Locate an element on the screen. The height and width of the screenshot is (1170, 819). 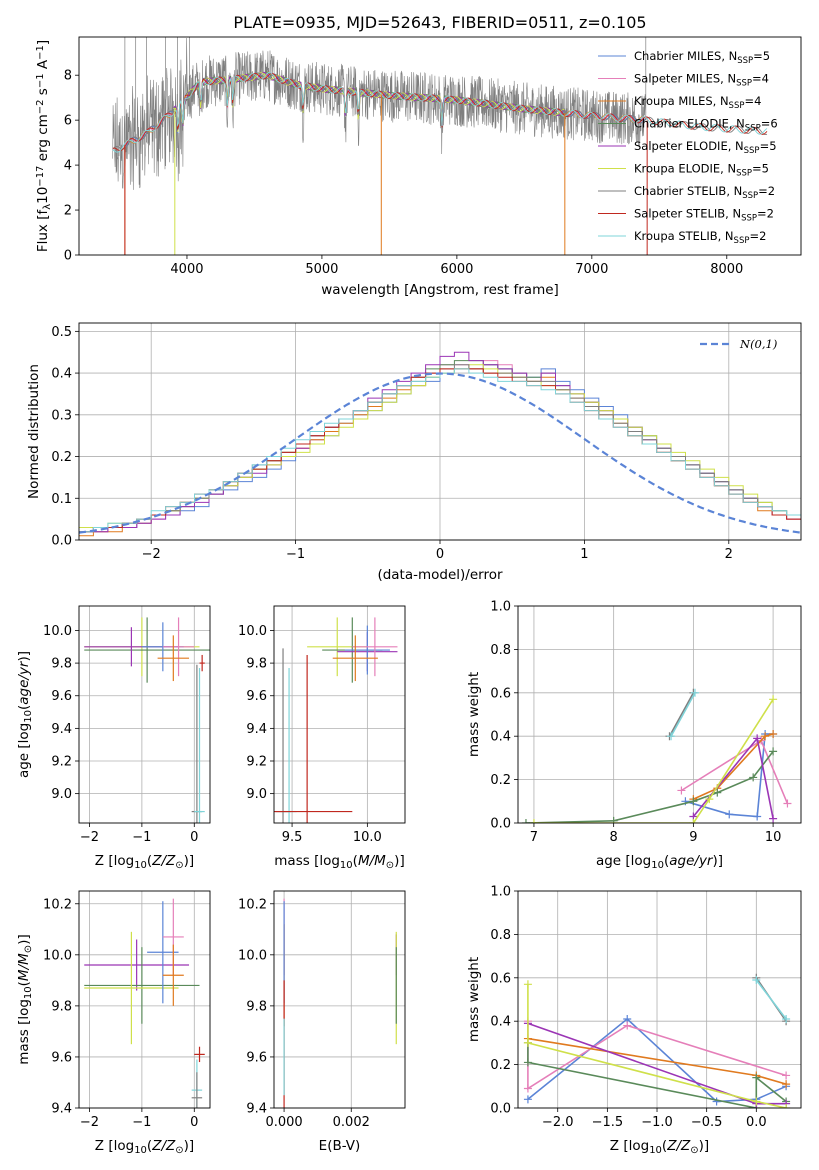
x-tick-label: 8 is located at coordinates (614, 837).